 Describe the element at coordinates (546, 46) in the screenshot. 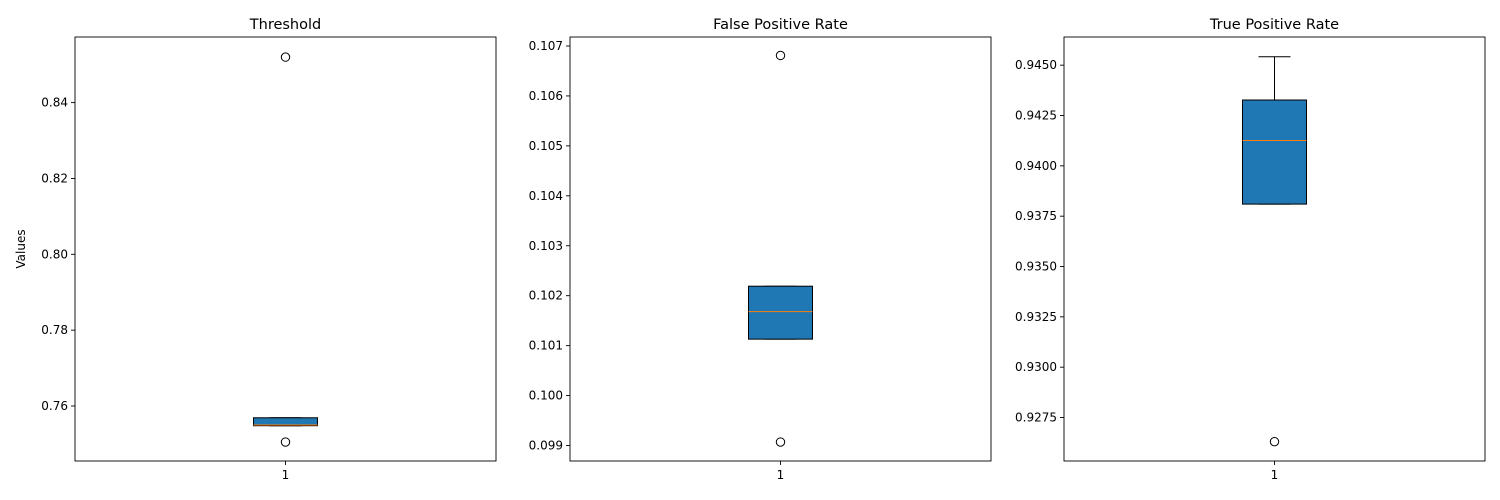

I see `y-tick-label: 0.107` at that location.